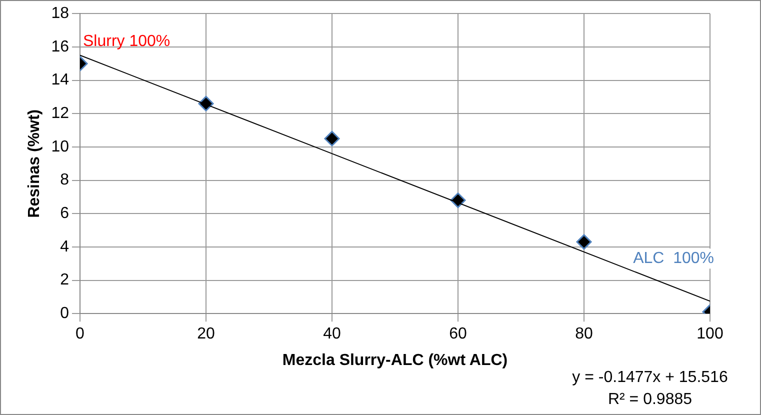 The height and width of the screenshot is (415, 761). I want to click on x-tick-label: 60, so click(458, 334).